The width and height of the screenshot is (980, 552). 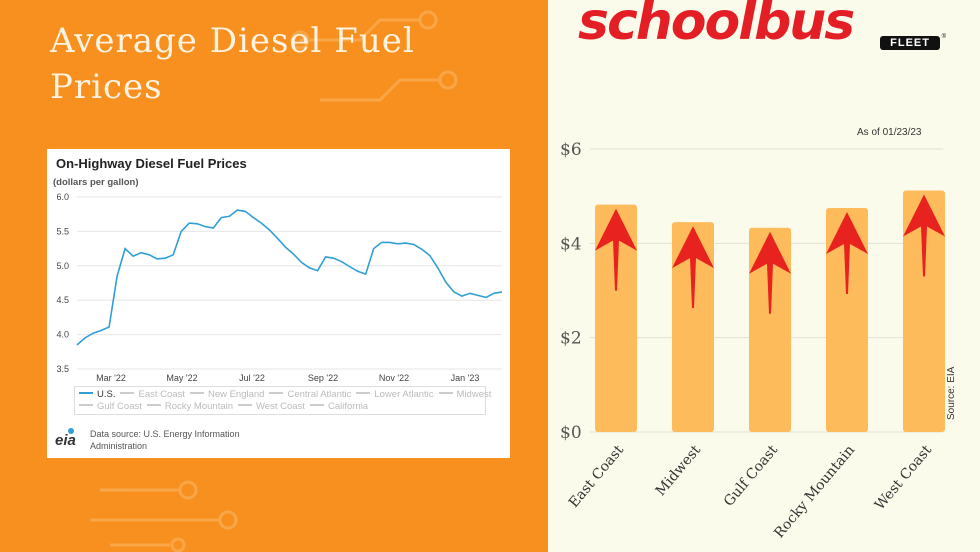 What do you see at coordinates (571, 150) in the screenshot?
I see `bar-chart-y-tick: $6` at bounding box center [571, 150].